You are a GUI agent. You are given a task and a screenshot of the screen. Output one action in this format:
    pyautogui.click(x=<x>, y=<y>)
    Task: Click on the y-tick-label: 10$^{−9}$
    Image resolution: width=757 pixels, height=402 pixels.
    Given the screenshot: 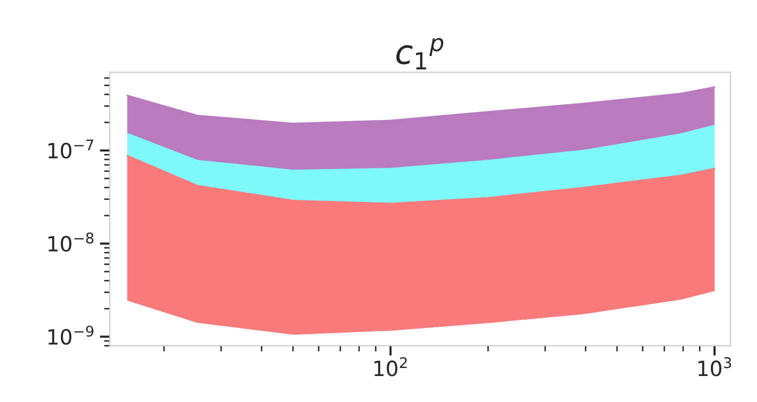 What is the action you would take?
    pyautogui.click(x=71, y=335)
    